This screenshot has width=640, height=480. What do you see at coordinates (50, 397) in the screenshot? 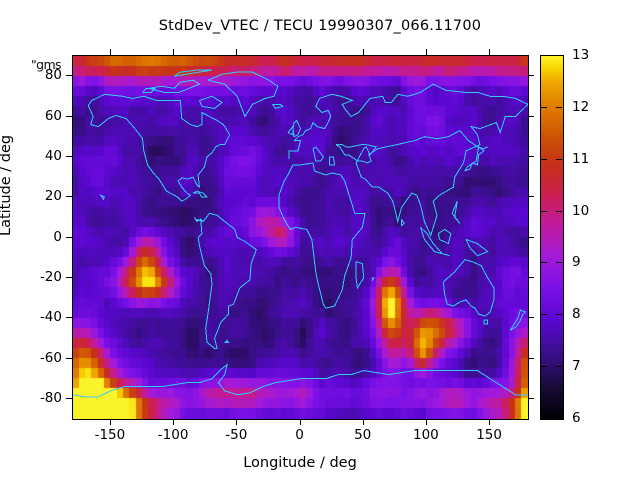
I see `y-tick-label: -80` at bounding box center [50, 397].